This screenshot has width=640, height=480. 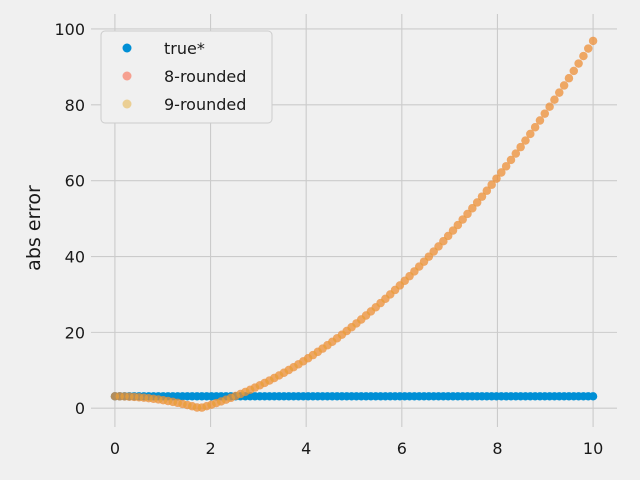 I want to click on y-tick-label: 20, so click(x=75, y=332).